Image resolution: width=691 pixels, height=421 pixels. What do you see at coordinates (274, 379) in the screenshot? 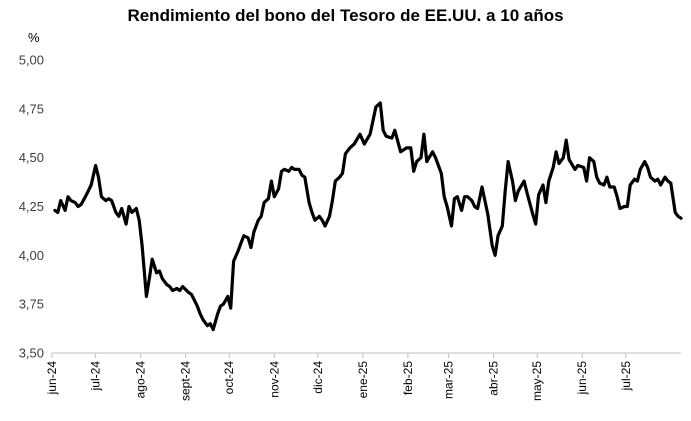
I see `x-tick-label: nov-24` at bounding box center [274, 379].